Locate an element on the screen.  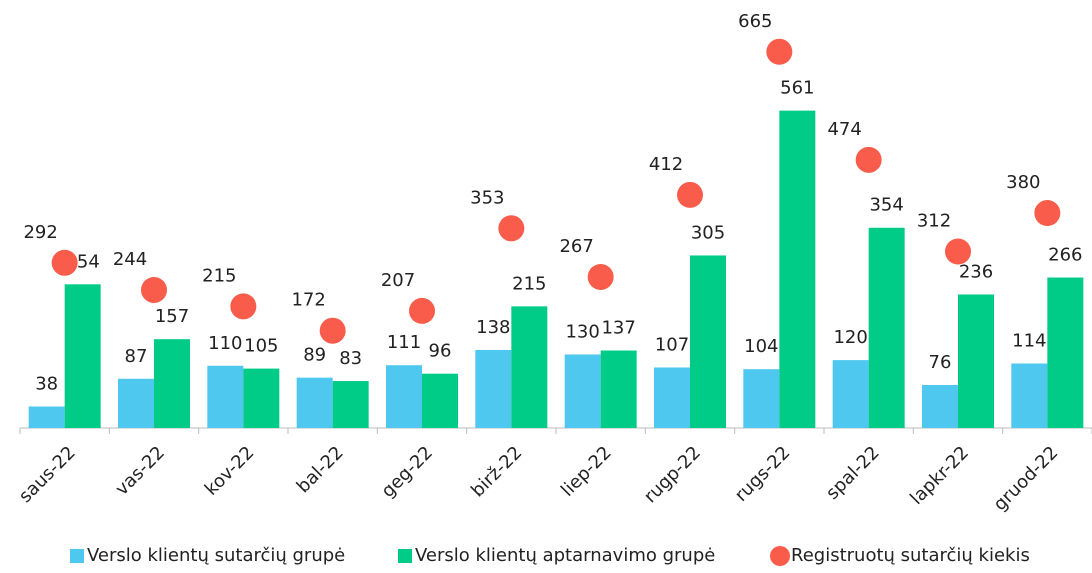
data-label: 157 is located at coordinates (172, 316).